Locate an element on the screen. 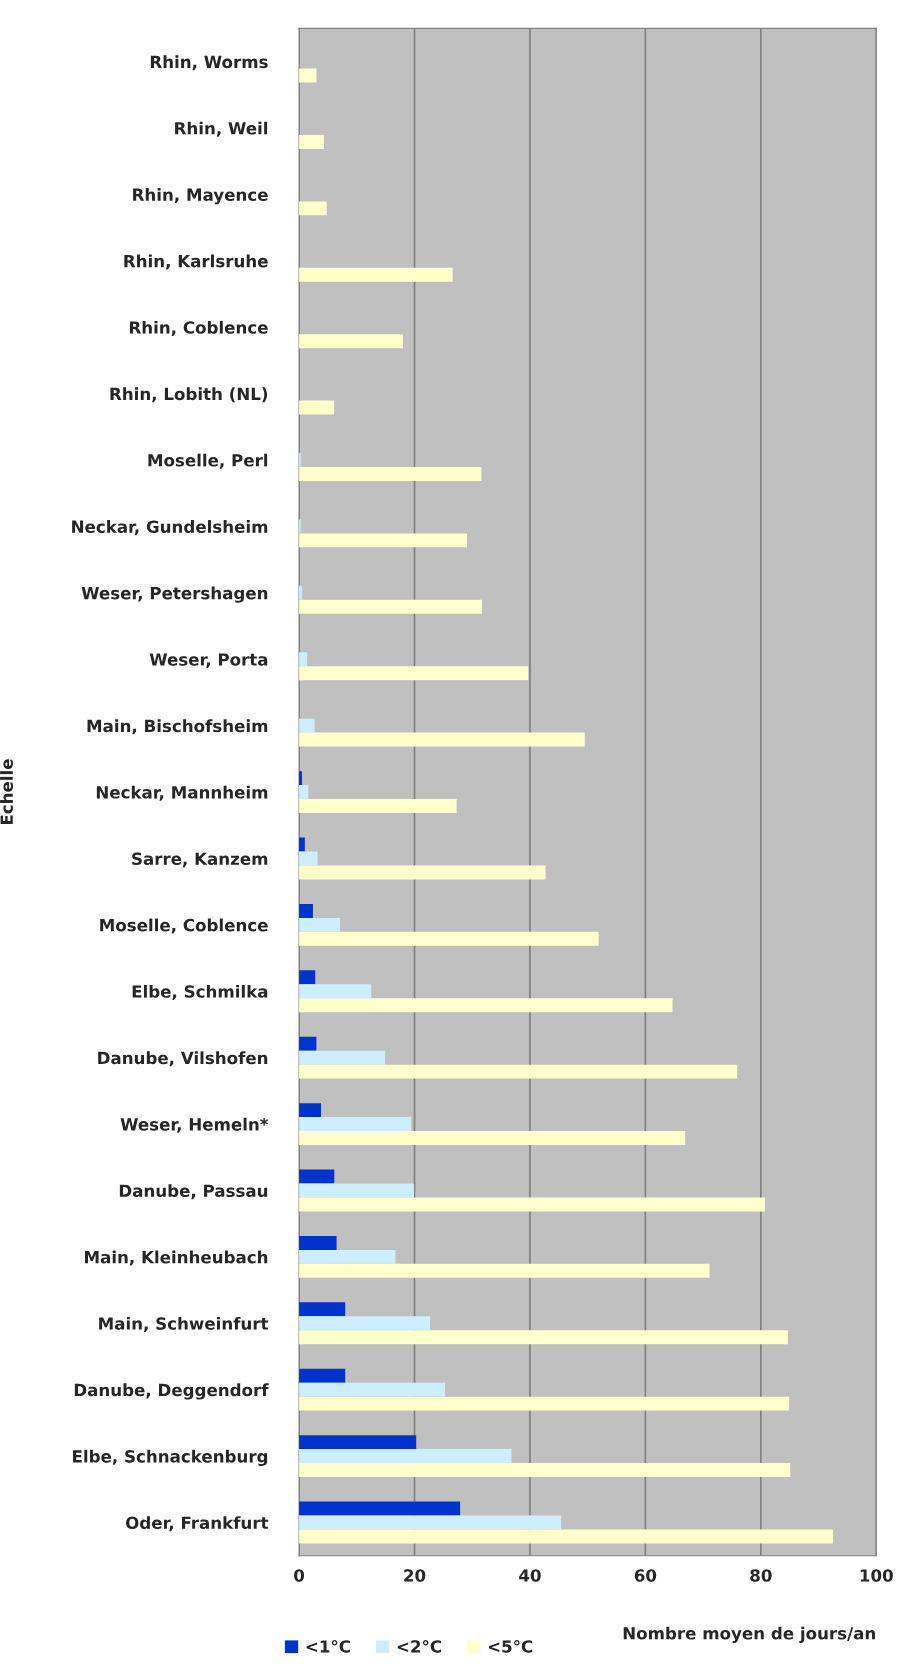 The image size is (909, 1671). y-tick-label: Main, Bischofsheim is located at coordinates (177, 727).